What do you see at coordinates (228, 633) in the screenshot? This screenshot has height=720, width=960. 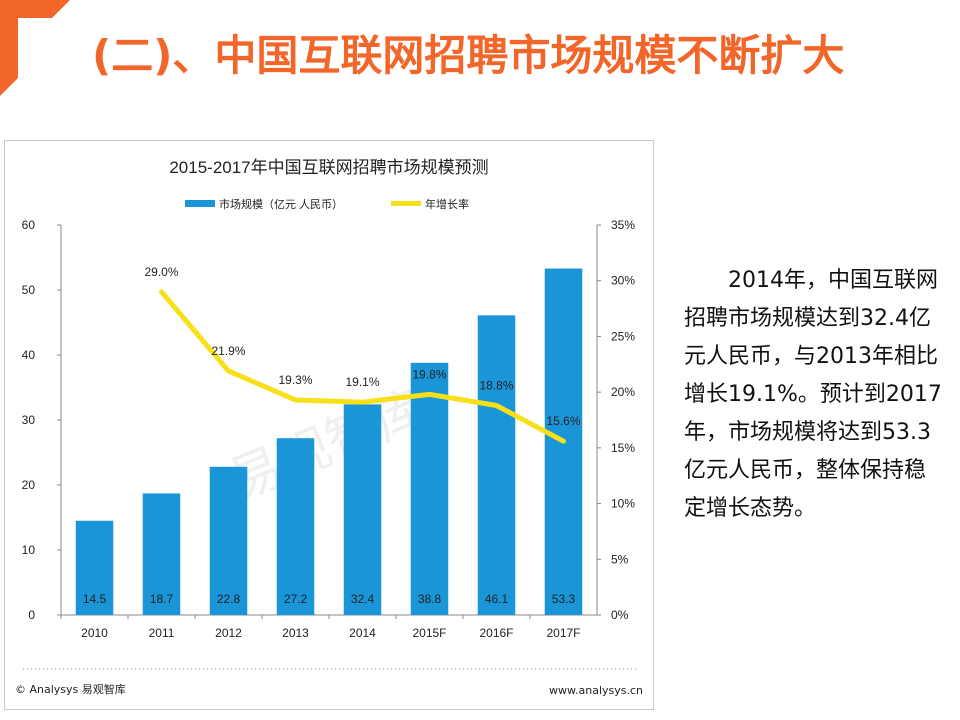 I see `x-tick-label: 2012` at bounding box center [228, 633].